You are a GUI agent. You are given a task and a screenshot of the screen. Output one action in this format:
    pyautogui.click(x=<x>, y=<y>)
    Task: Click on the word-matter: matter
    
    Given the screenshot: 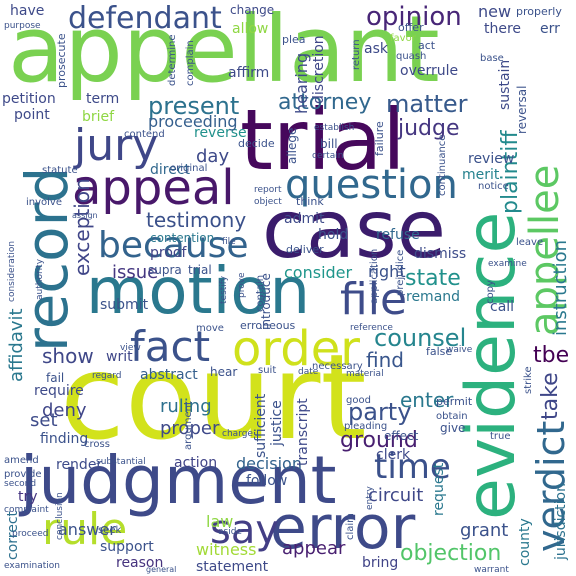 What is the action you would take?
    pyautogui.click(x=427, y=104)
    